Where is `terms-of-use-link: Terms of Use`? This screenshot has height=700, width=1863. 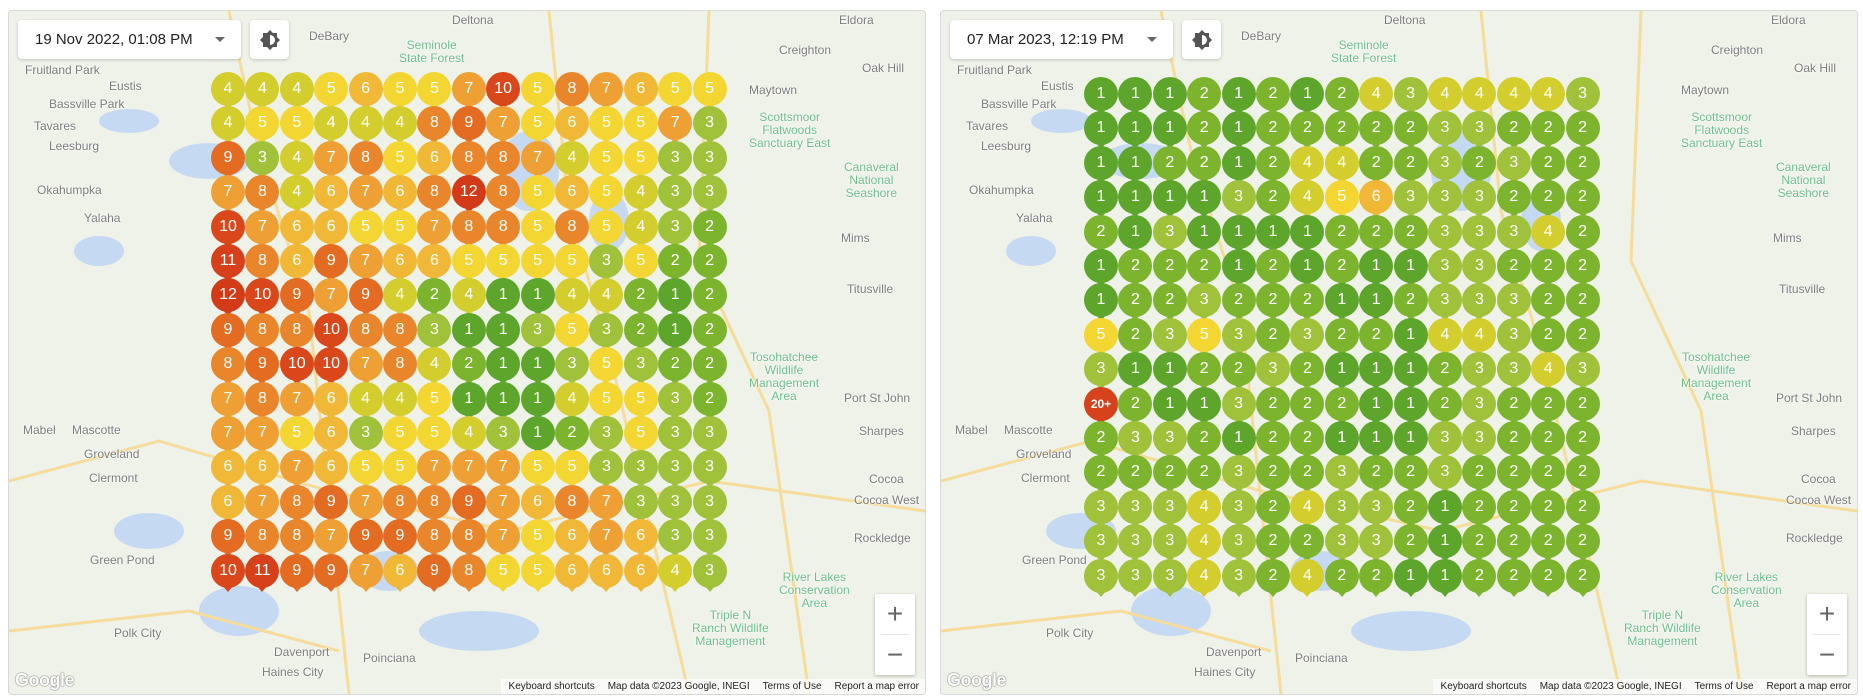 terms-of-use-link: Terms of Use is located at coordinates (792, 686).